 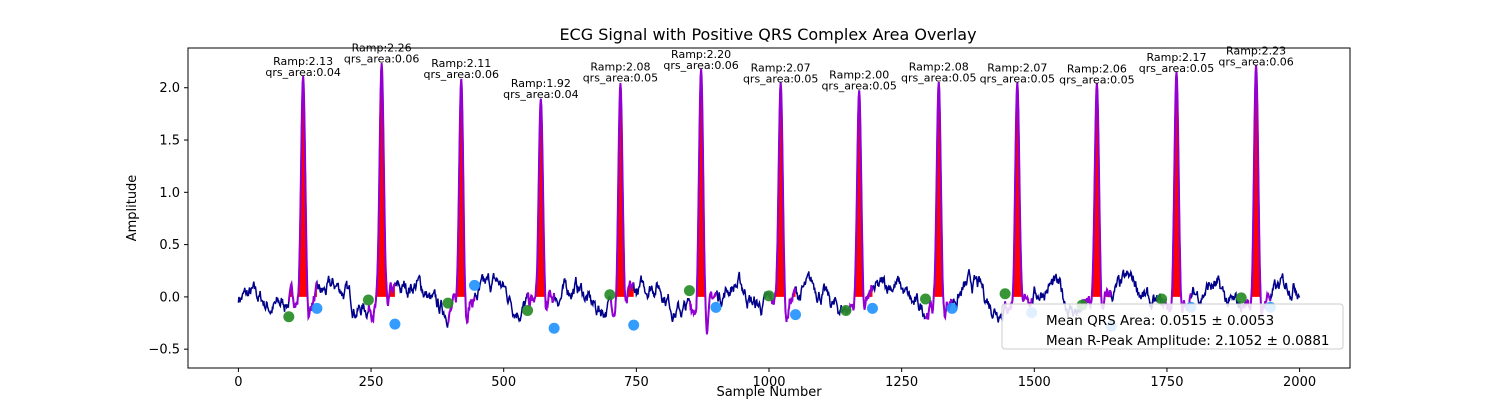 What do you see at coordinates (132, 208) in the screenshot?
I see `y-axis-label: Amplitude` at bounding box center [132, 208].